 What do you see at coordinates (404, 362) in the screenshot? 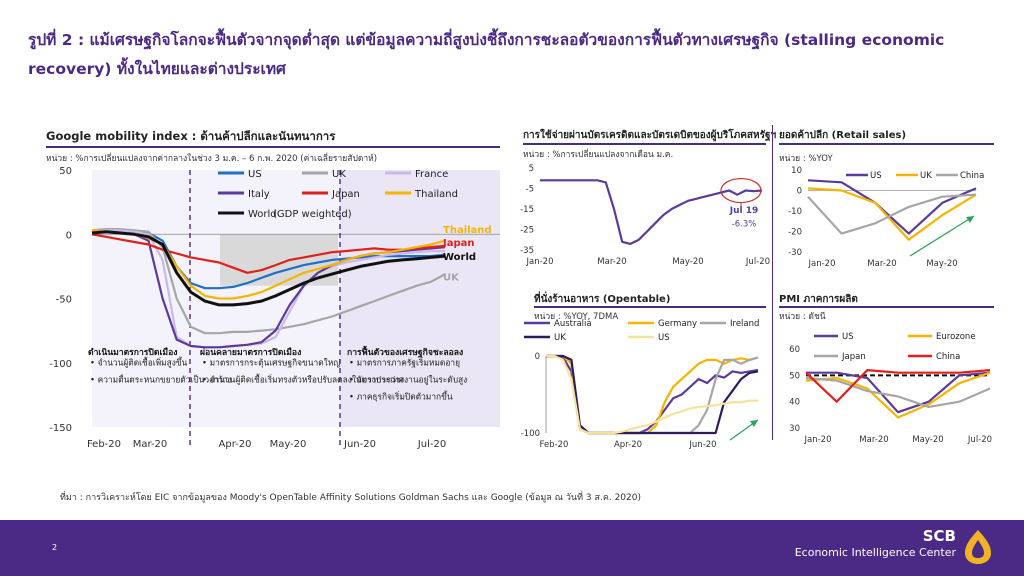
I see `phase-bullet: • มาตรการภาครัฐเริ่มหมดอายุ` at bounding box center [404, 362].